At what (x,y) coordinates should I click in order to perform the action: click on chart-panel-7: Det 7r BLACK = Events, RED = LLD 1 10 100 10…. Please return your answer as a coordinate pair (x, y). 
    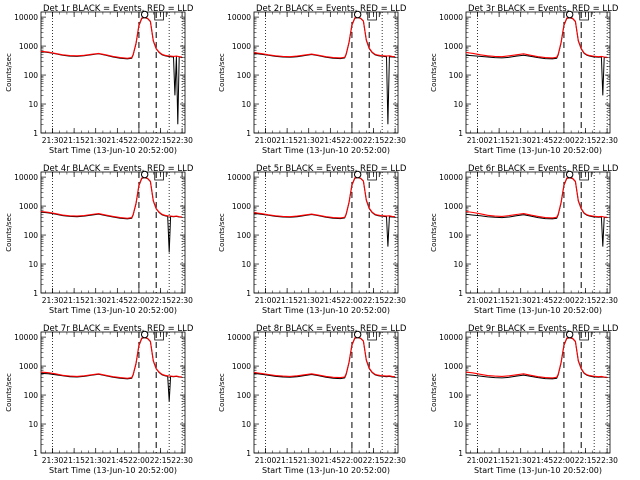
    Looking at the image, I should click on (99, 399).